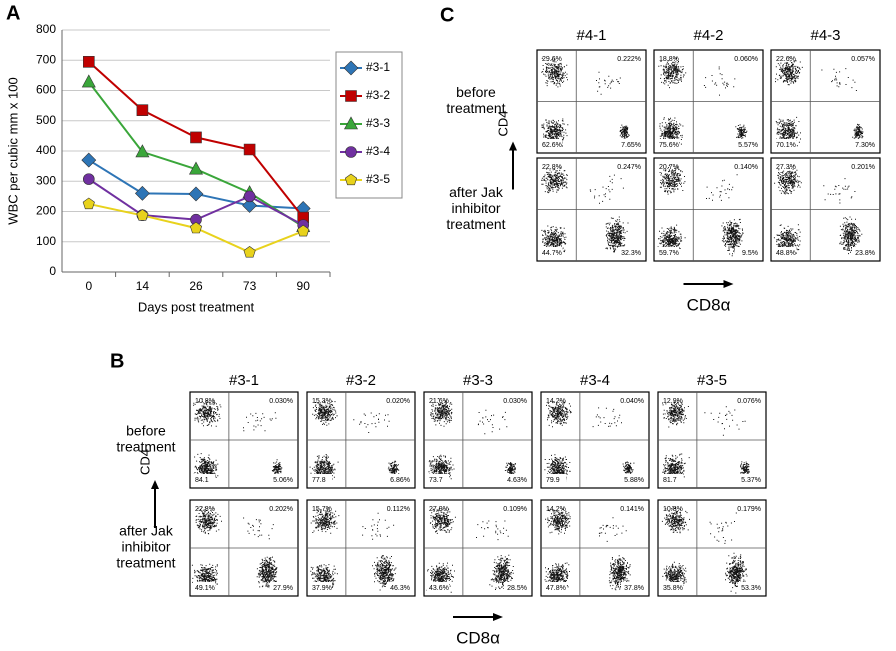 Image resolution: width=896 pixels, height=651 pixels. What do you see at coordinates (205, 509) in the screenshot?
I see `quadrant-value: 22.8%` at bounding box center [205, 509].